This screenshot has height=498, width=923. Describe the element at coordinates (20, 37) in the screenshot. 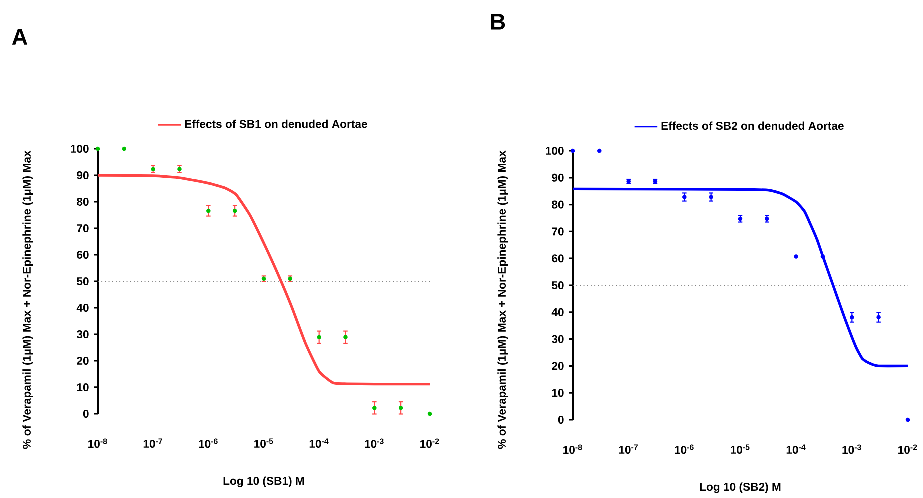

I see `chart-title: A` at that location.